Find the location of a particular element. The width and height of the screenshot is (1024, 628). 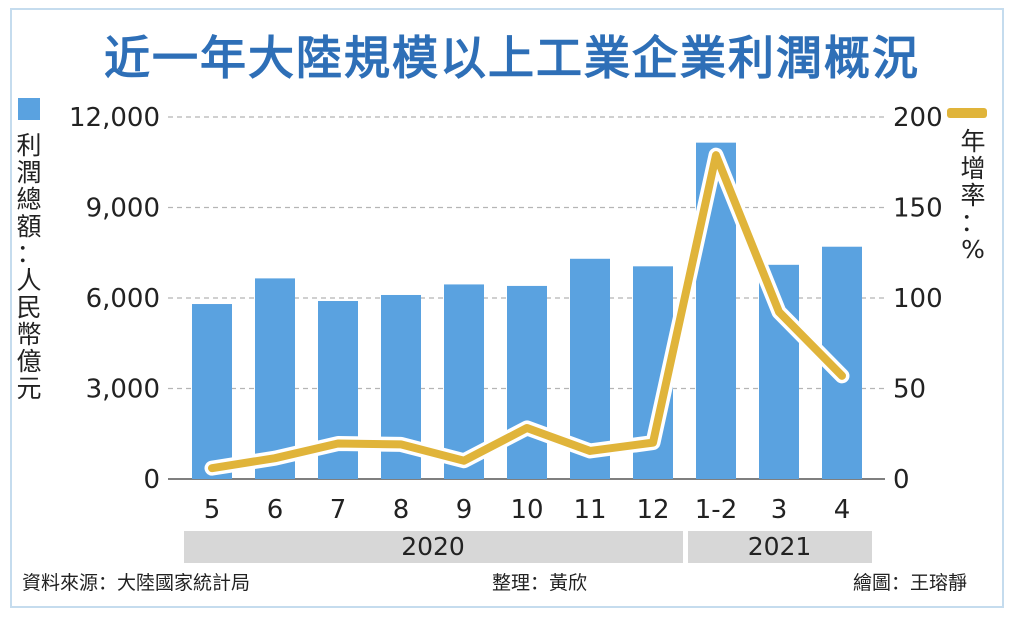

x-tick-label: 7 is located at coordinates (338, 510).